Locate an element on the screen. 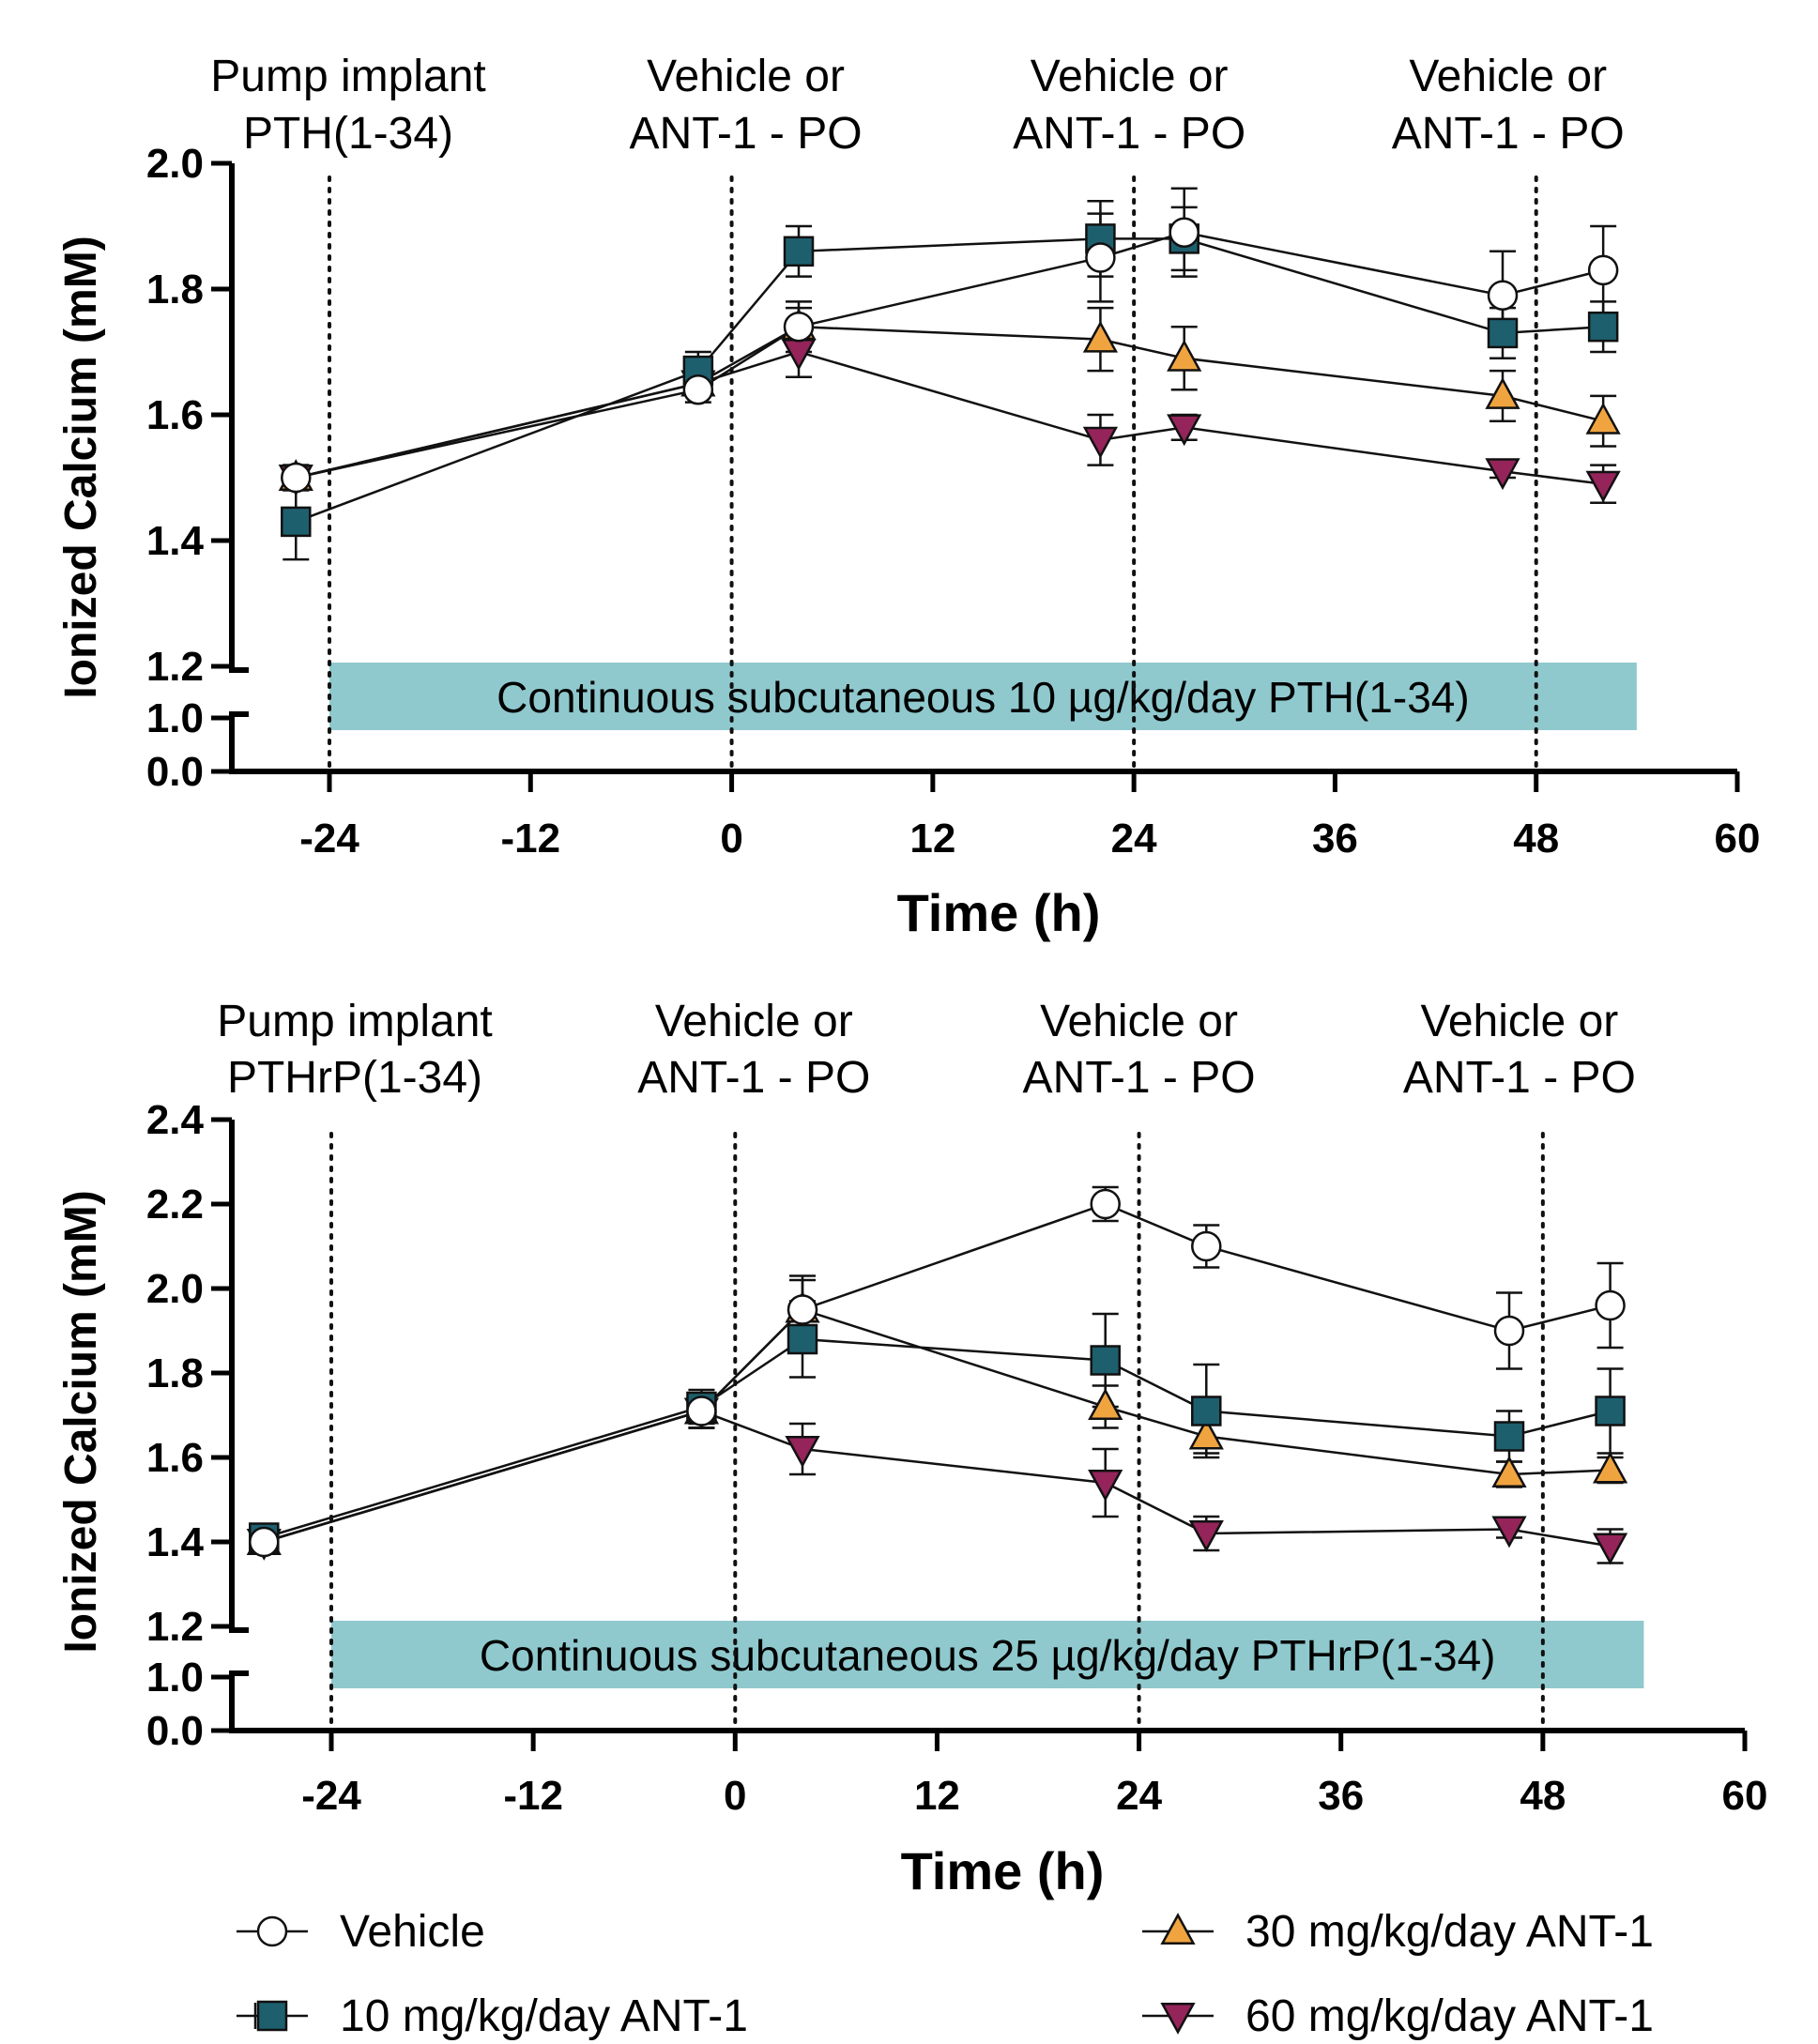 Image resolution: width=1818 pixels, height=2044 pixels. y-tick-label: 2.4 is located at coordinates (175, 1120).